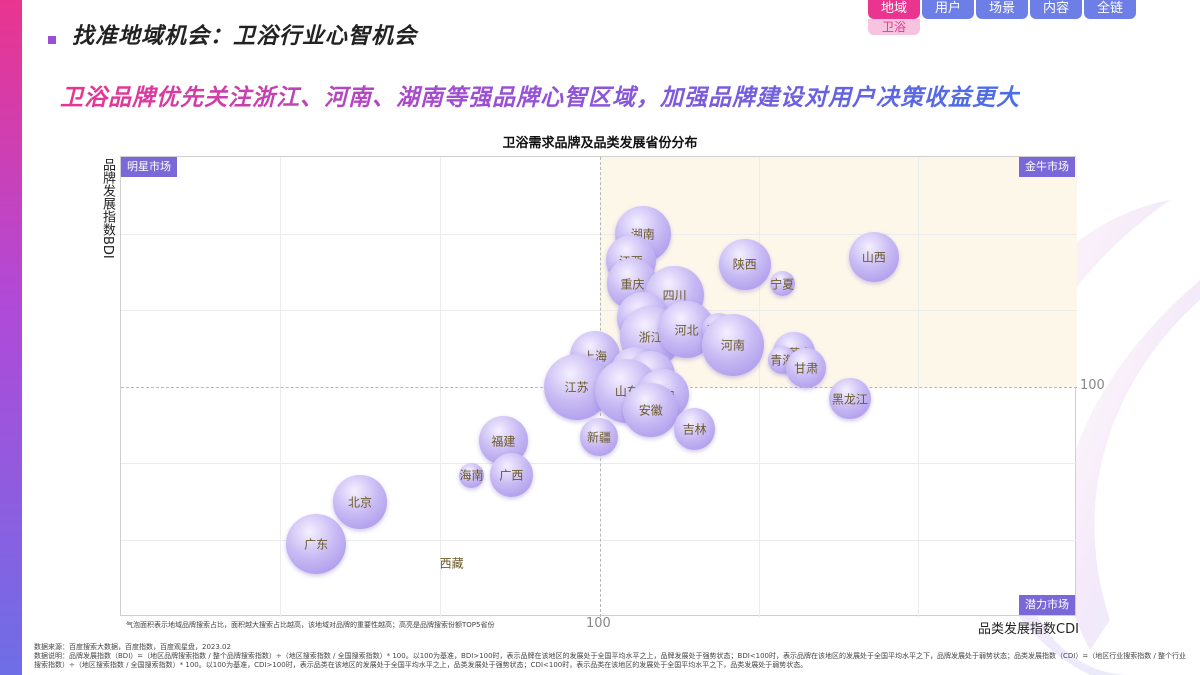 This screenshot has height=675, width=1200. Describe the element at coordinates (149, 167) in the screenshot. I see `quadrant-label-star: 明星市场` at that location.